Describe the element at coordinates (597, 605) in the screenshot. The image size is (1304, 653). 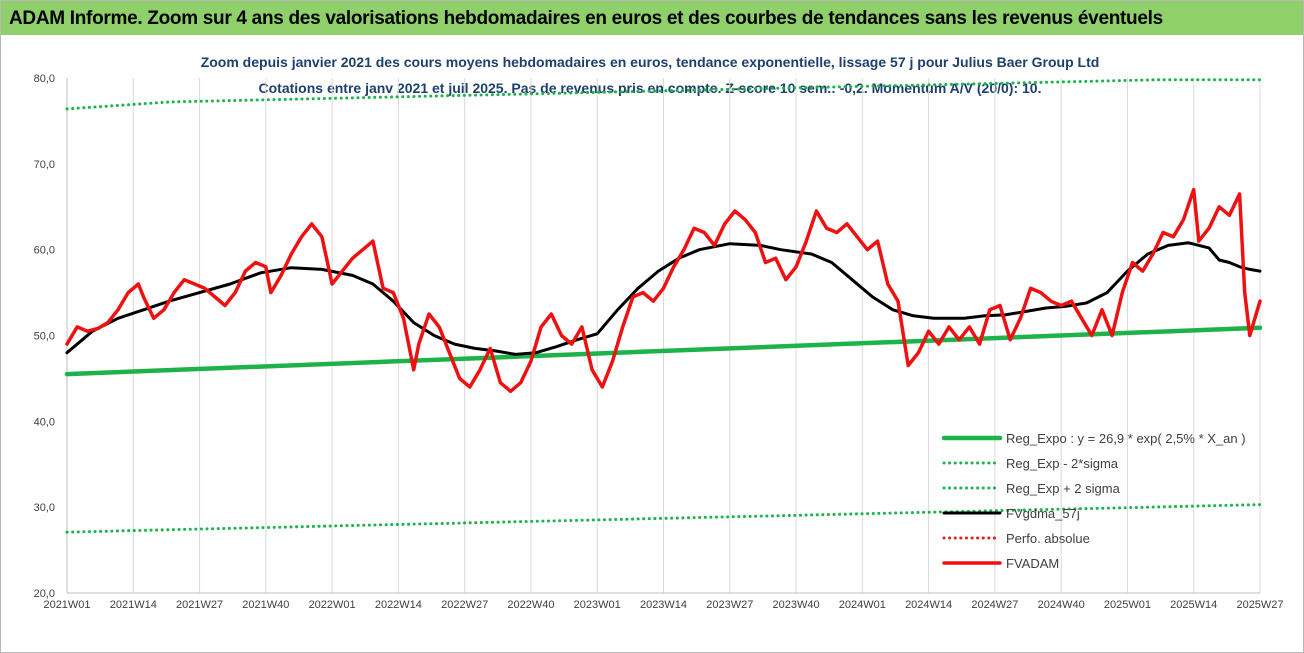
I see `x-tick-label: 2023W01` at that location.